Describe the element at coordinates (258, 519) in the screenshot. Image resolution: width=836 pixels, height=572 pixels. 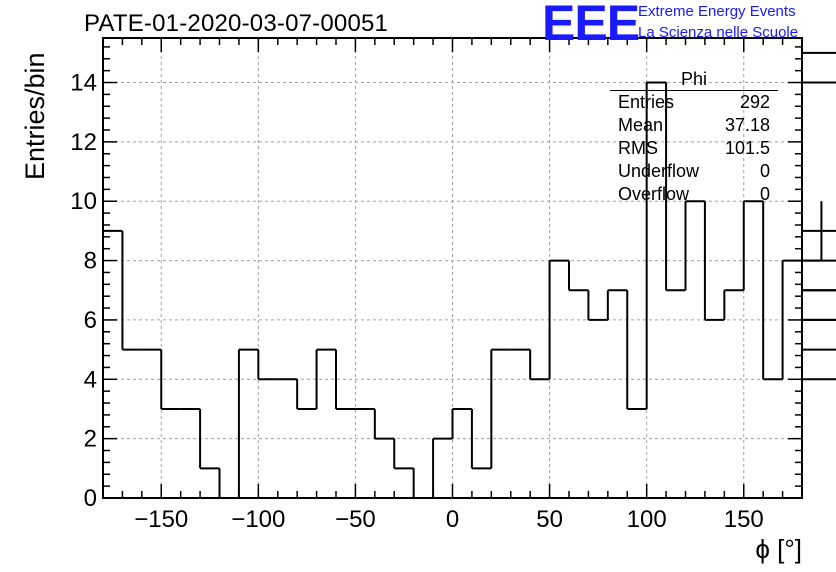
I see `x-tick-label: −100` at that location.